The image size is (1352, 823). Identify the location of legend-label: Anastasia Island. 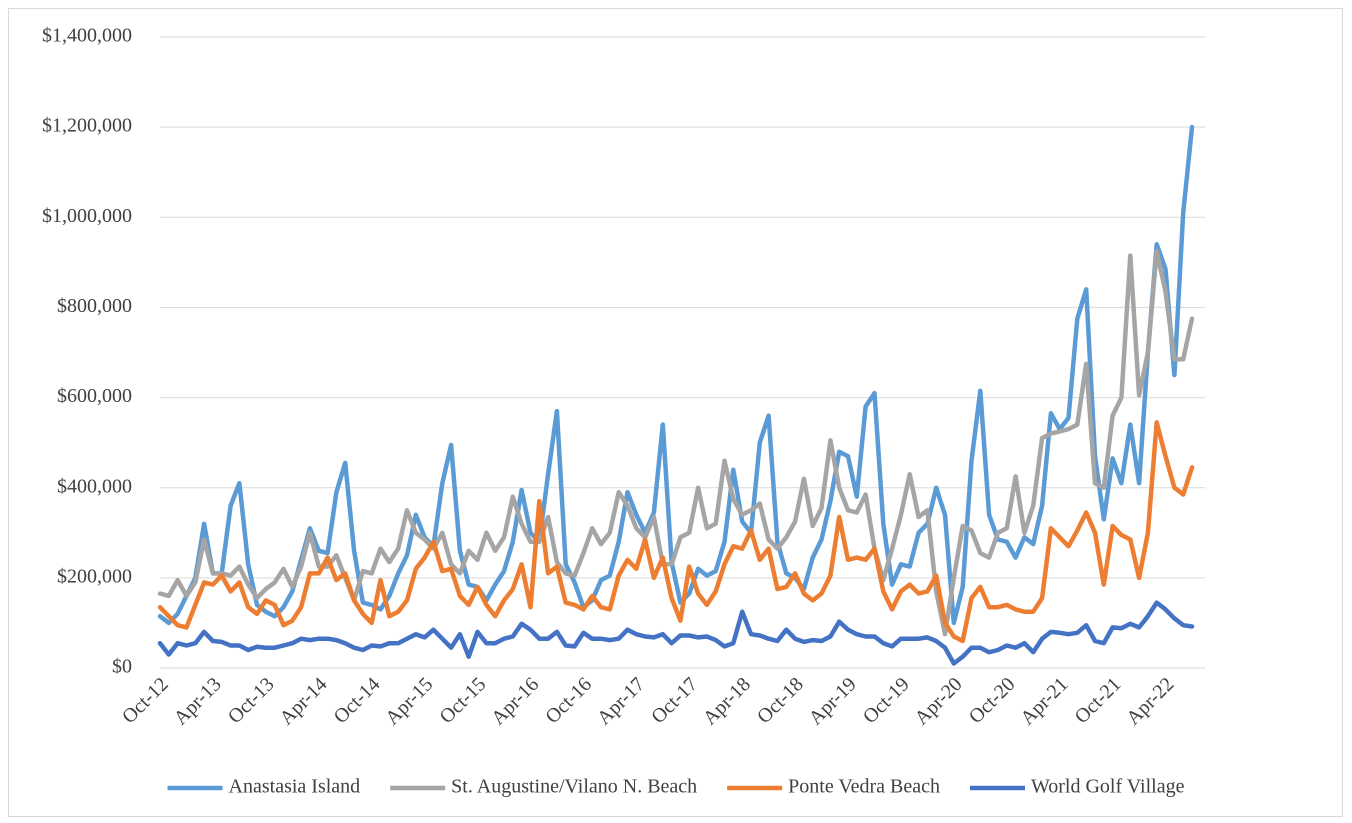
(295, 787).